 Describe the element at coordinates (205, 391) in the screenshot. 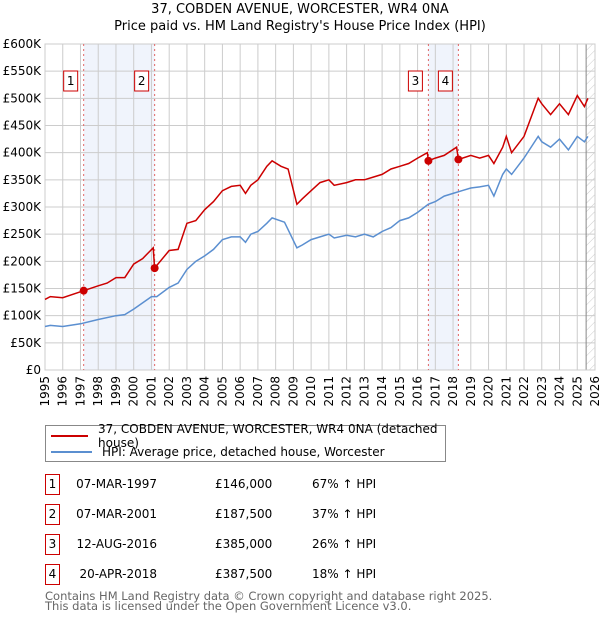

I see `x-tick-label: 2004` at that location.